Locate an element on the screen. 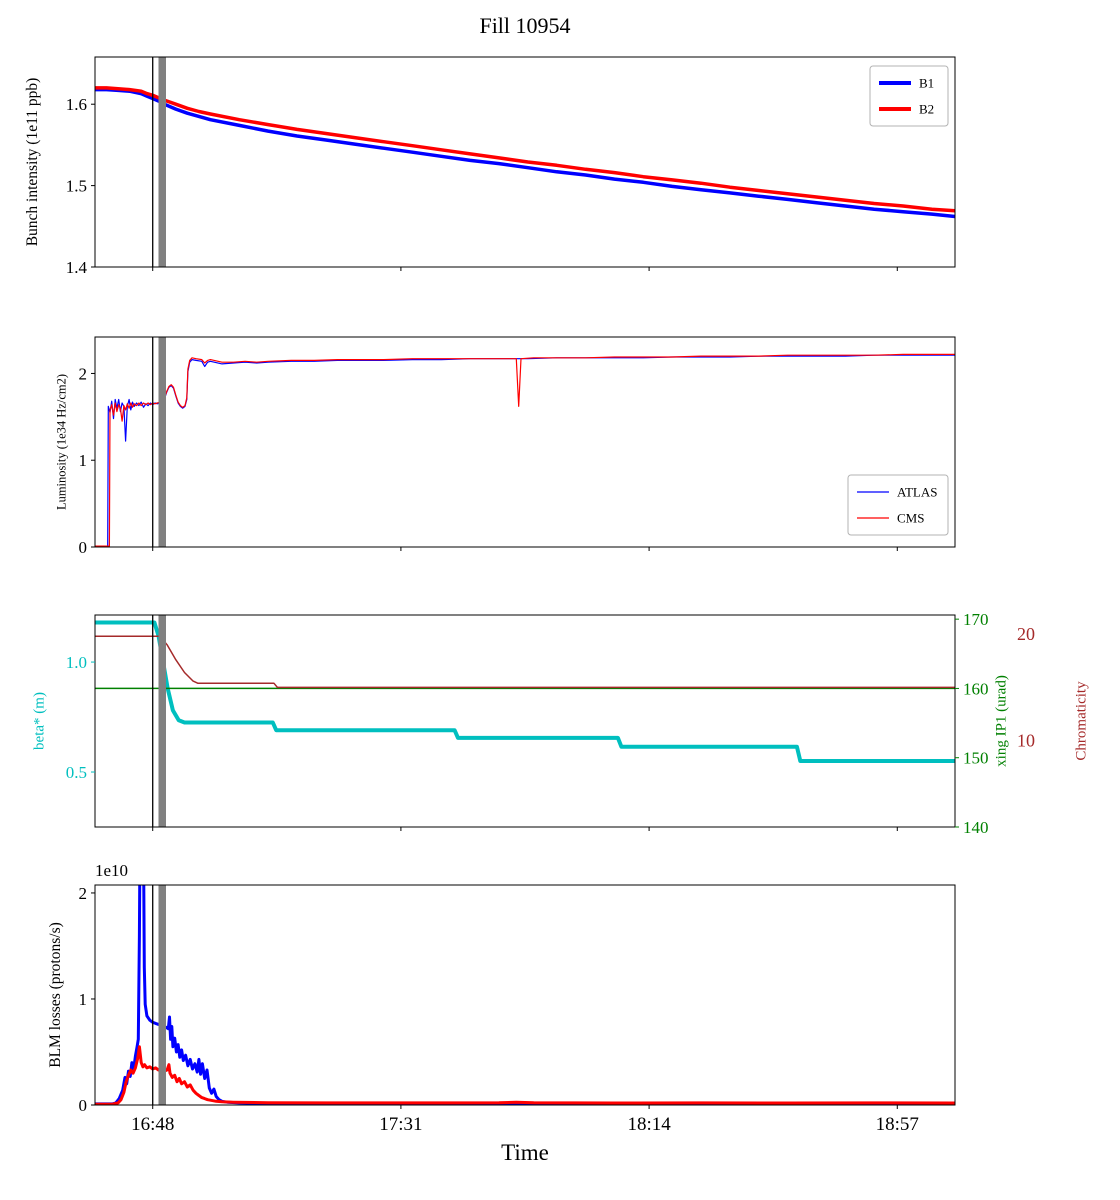  series-b1-losses is located at coordinates (525, 995).